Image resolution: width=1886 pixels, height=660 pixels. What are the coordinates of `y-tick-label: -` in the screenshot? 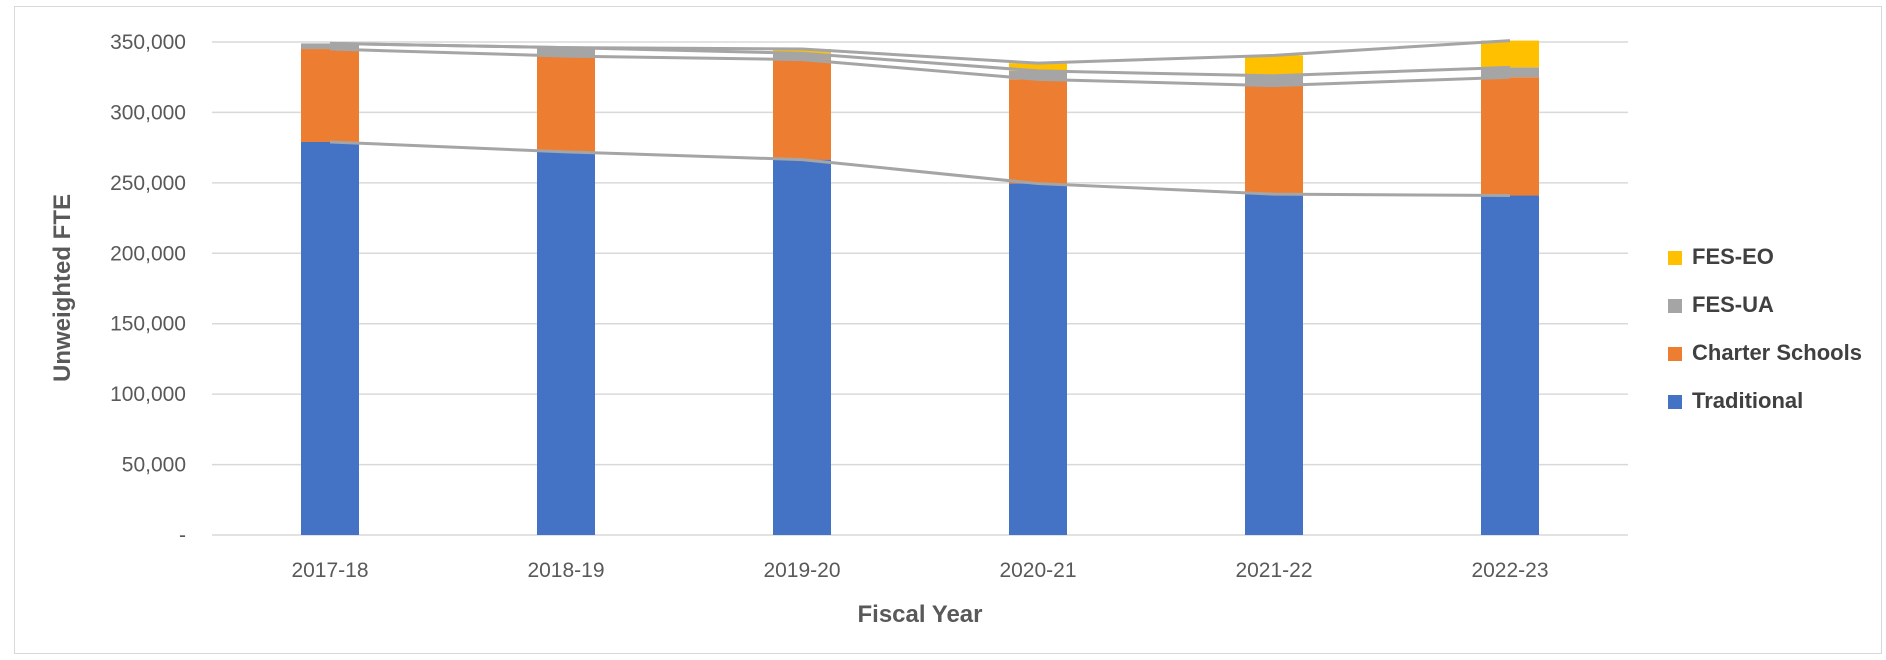 It's located at (182, 535).